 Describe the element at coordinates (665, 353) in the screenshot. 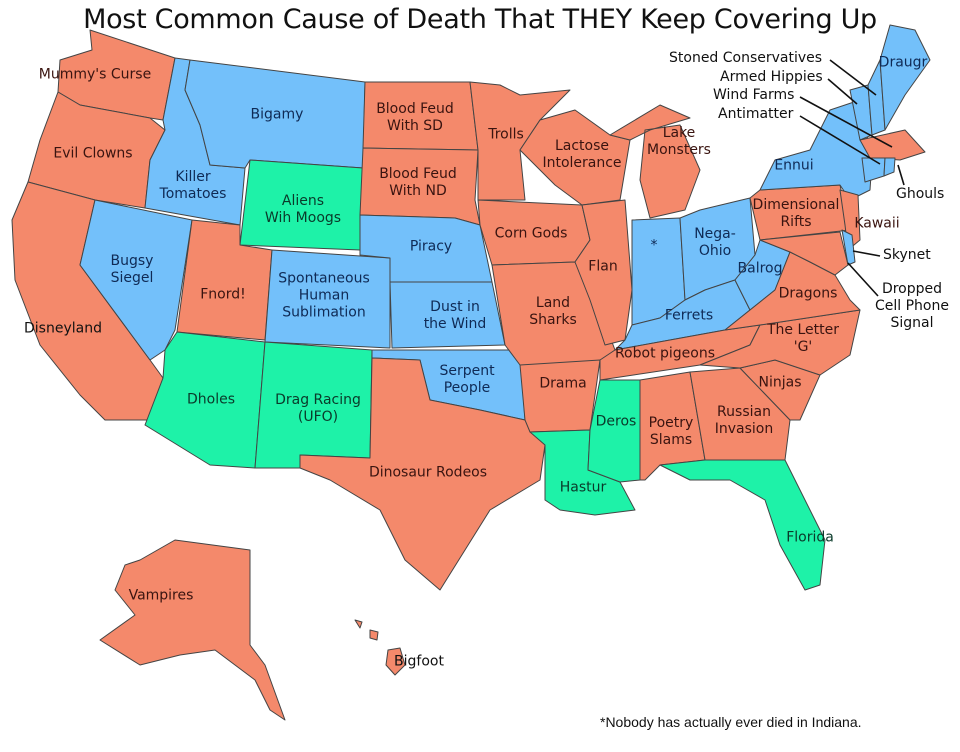

I see `label-tn: Robot pigeons` at that location.